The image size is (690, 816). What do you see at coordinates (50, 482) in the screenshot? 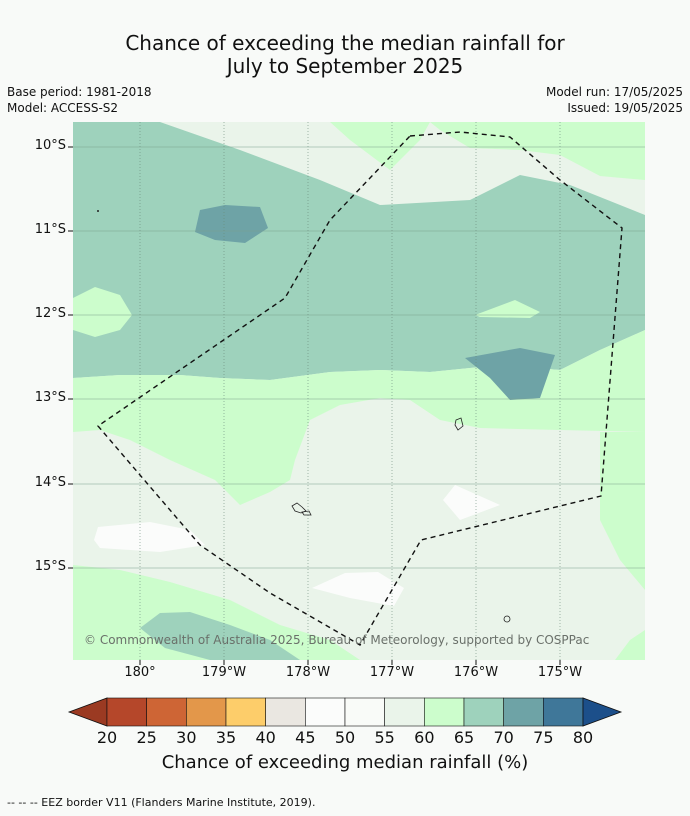
I see `lat-label-14s: 14°S` at bounding box center [50, 482].